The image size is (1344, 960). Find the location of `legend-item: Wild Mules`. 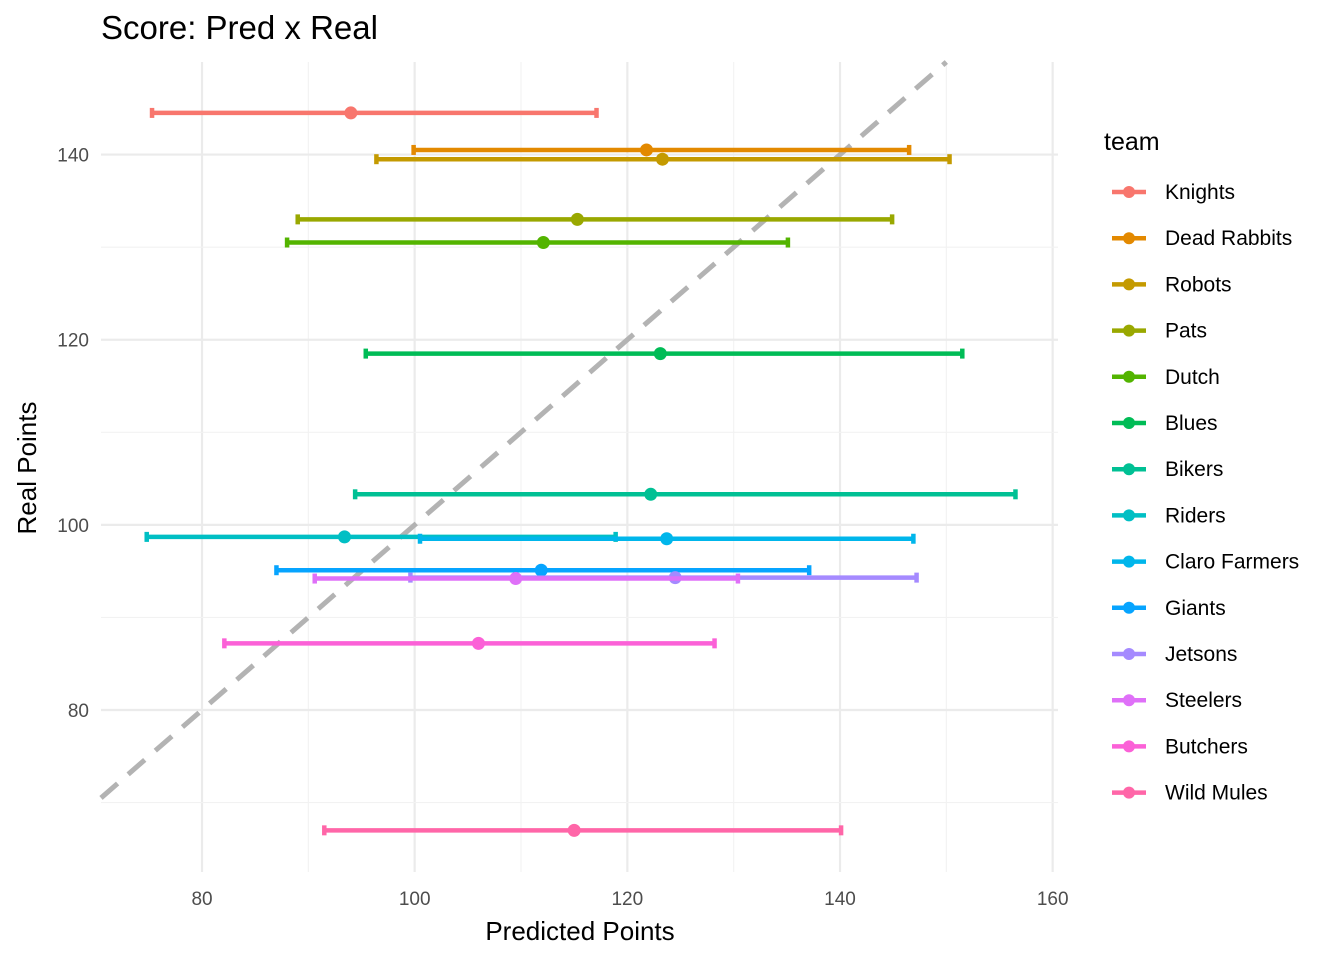

legend-item: Wild Mules is located at coordinates (1190, 793).